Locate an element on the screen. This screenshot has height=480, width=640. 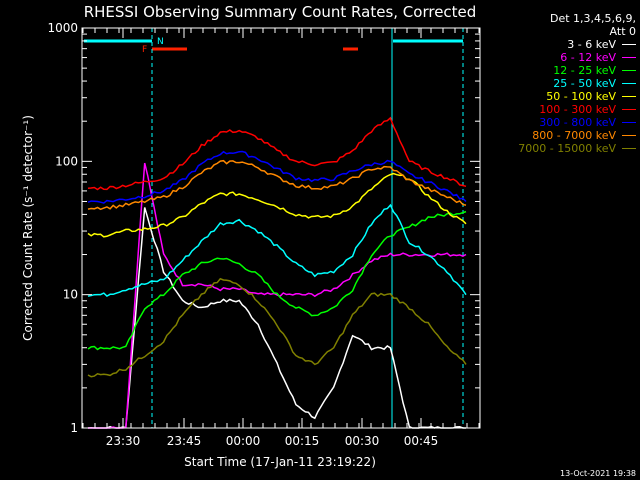
legend-label: 6 - 12 keV is located at coordinates (588, 57).